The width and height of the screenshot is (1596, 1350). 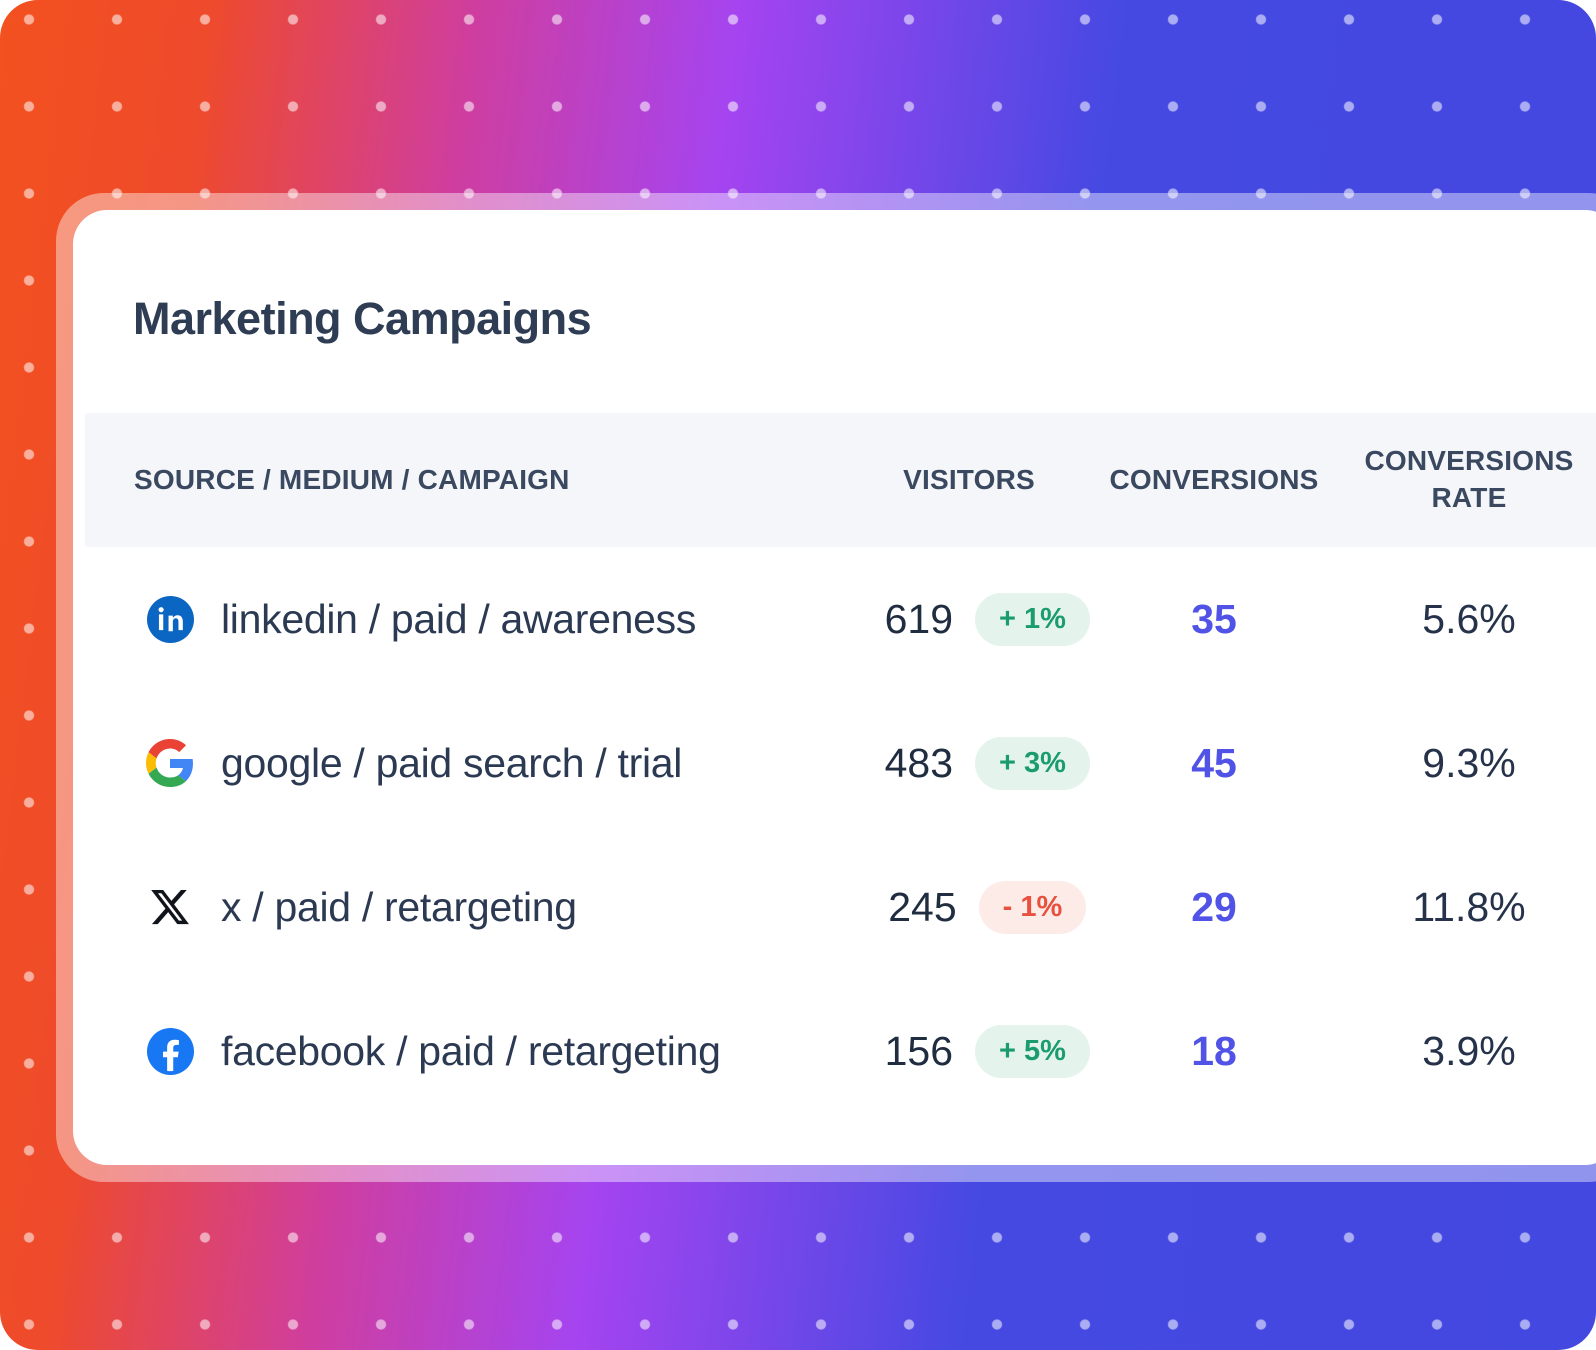 What do you see at coordinates (170, 763) in the screenshot?
I see `google-icon` at bounding box center [170, 763].